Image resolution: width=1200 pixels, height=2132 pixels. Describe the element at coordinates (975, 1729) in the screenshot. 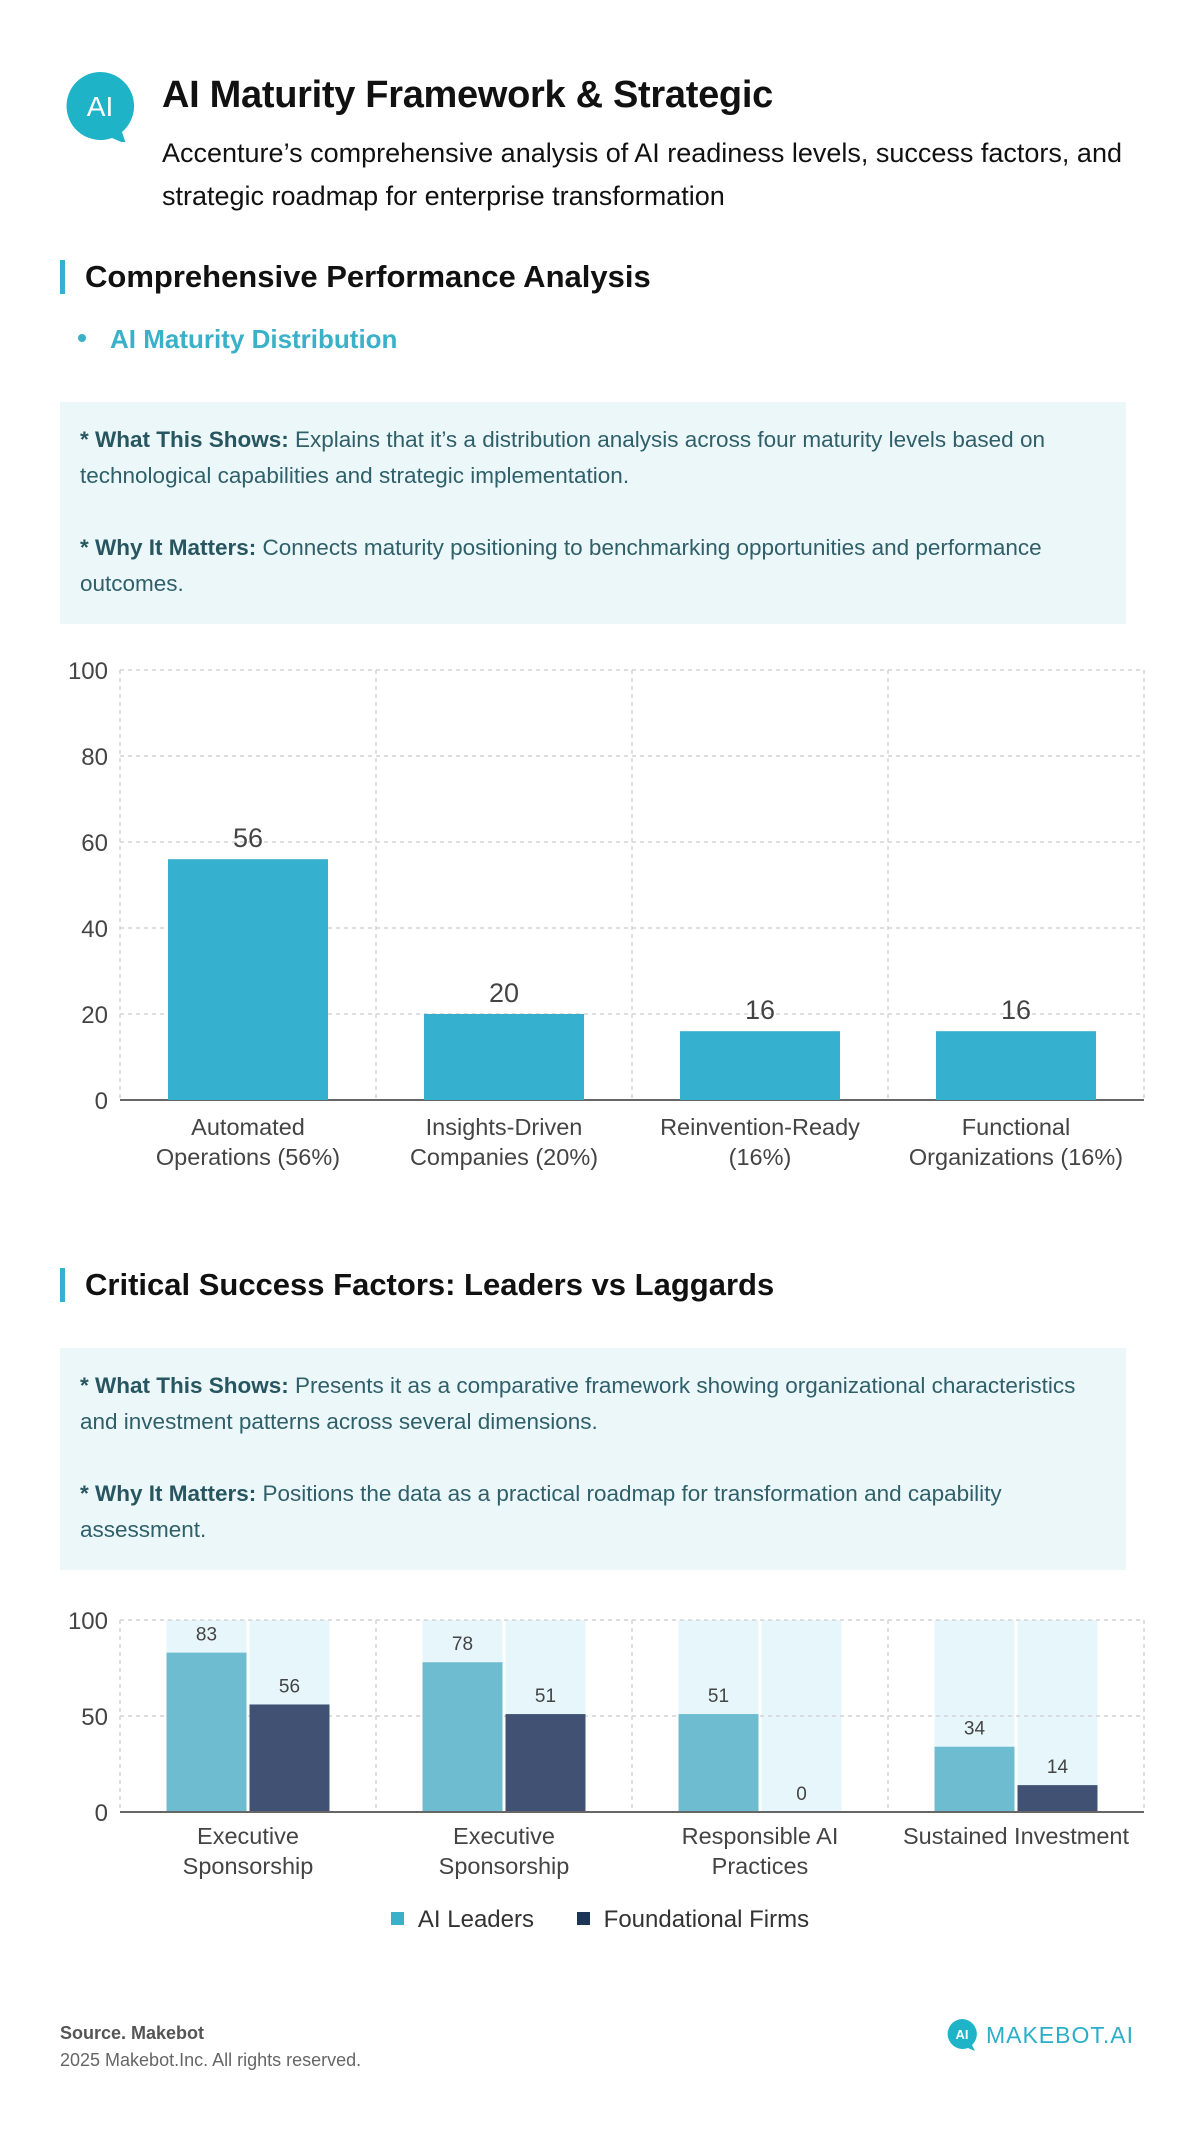

I see `bar-value-label: 34` at that location.